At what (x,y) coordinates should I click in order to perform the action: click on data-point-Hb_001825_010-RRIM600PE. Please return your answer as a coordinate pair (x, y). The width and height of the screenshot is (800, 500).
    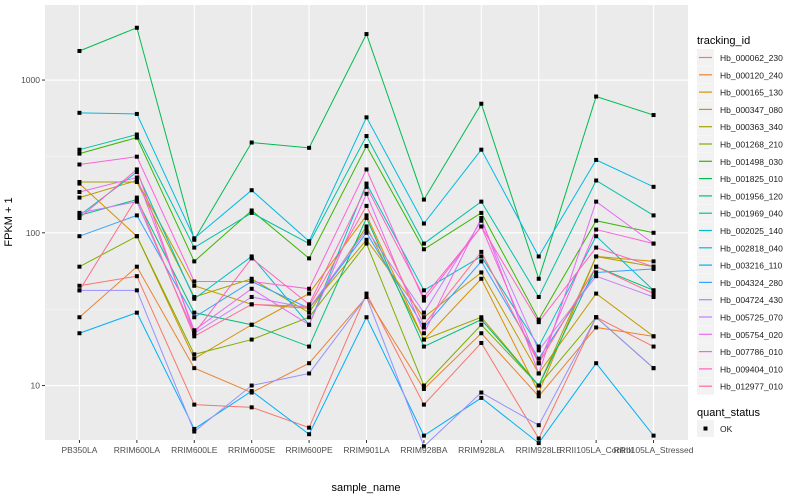
    Looking at the image, I should click on (309, 147).